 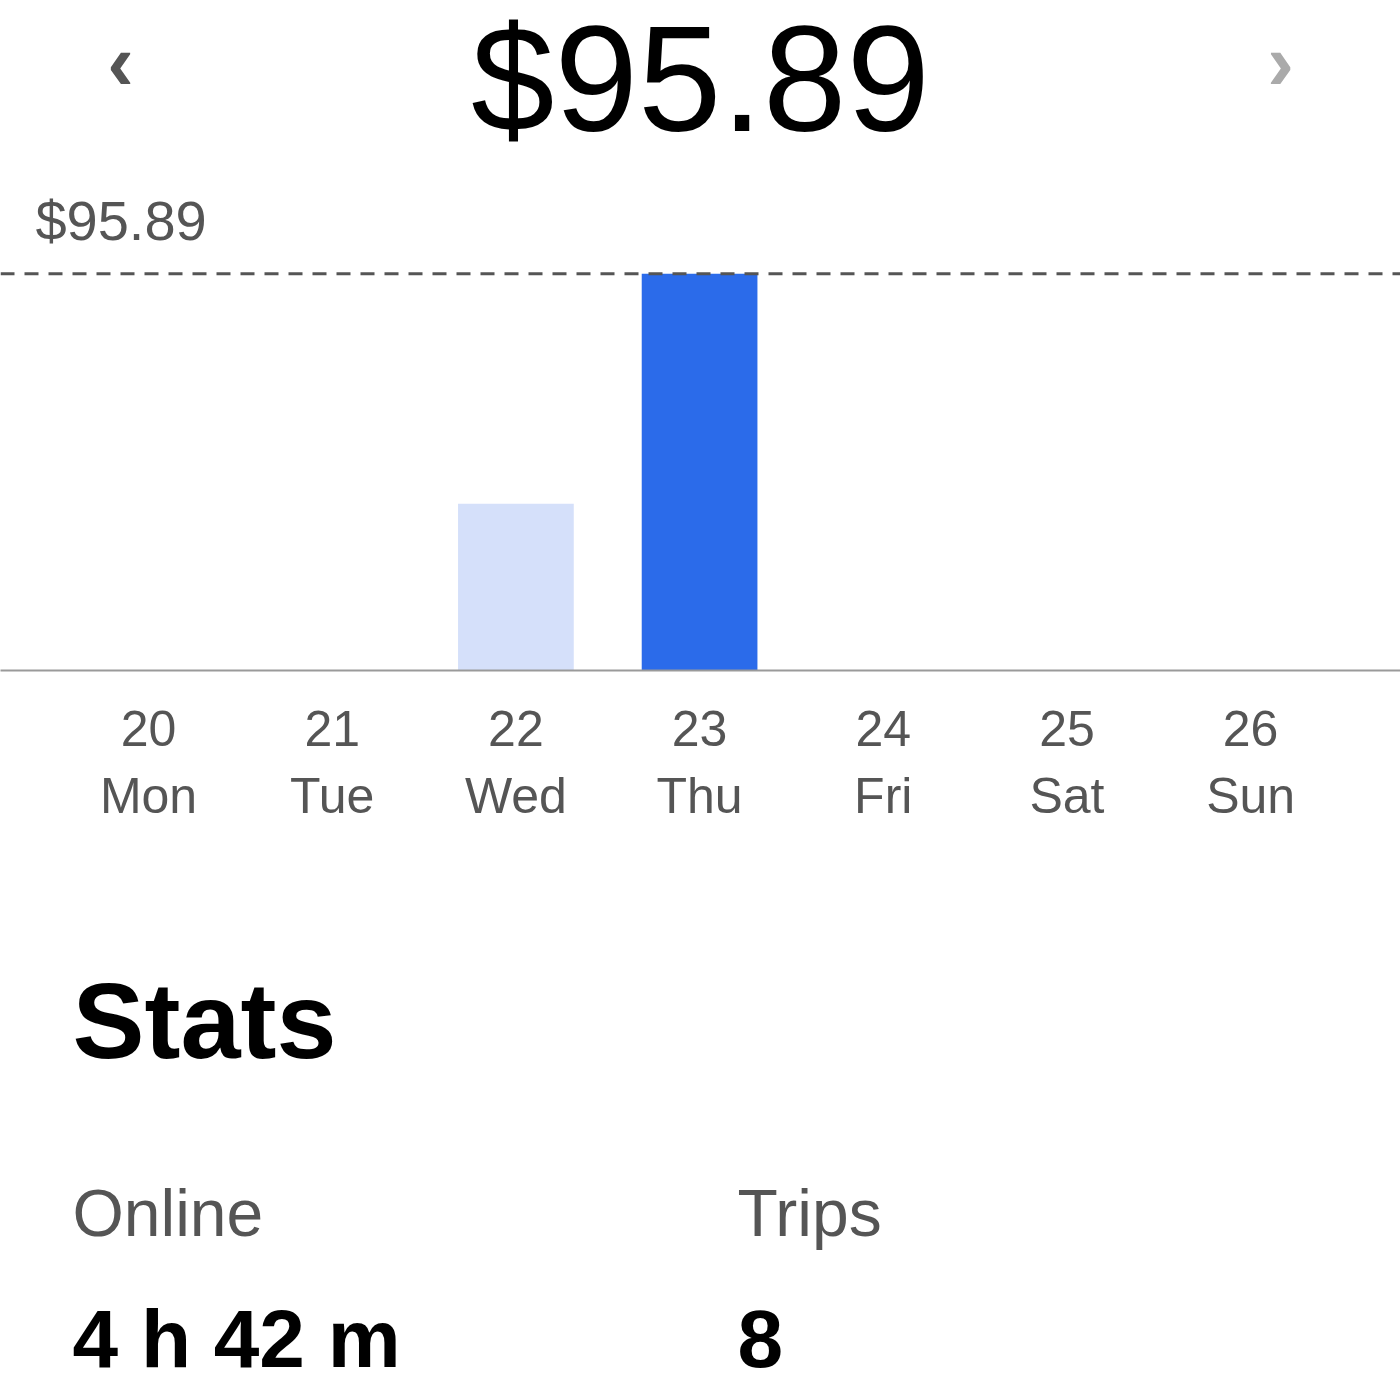 What do you see at coordinates (121, 220) in the screenshot?
I see `annotation: $95.89` at bounding box center [121, 220].